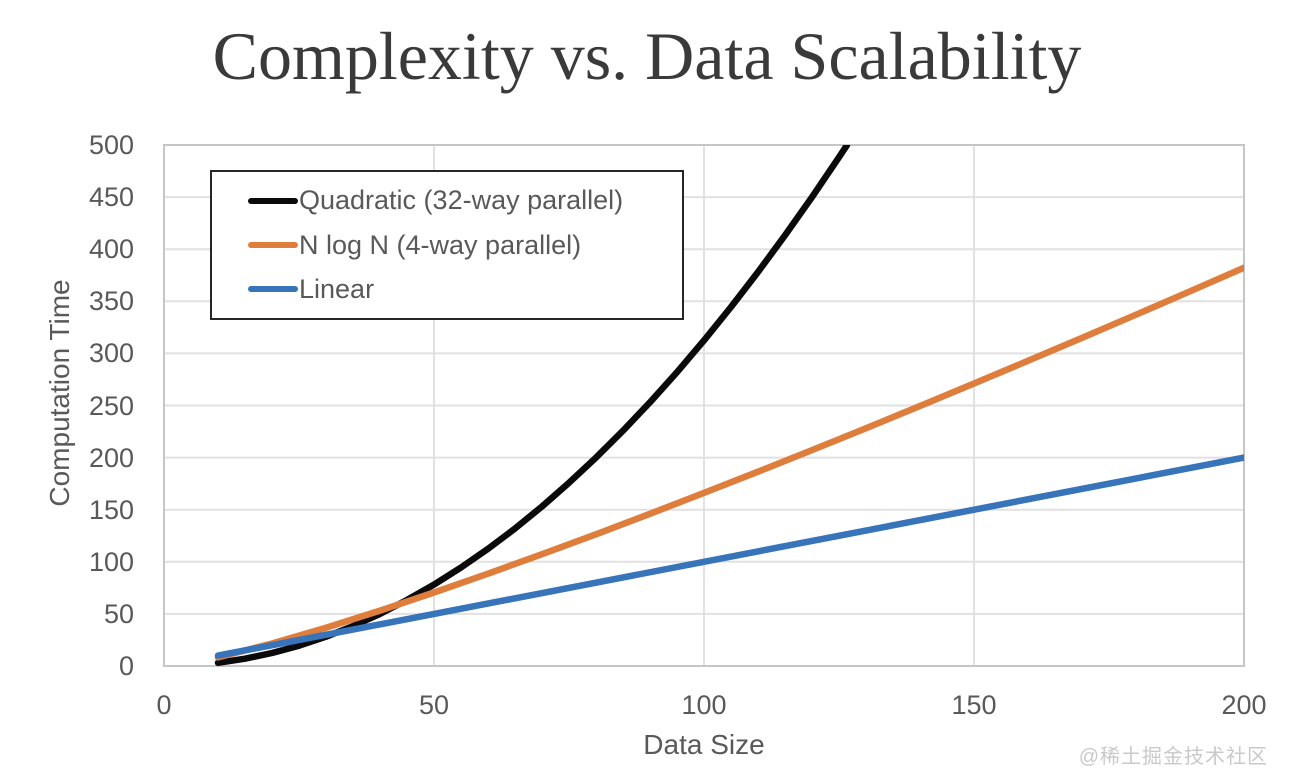 The height and width of the screenshot is (784, 1294). I want to click on legend-label-linear: Linear, so click(337, 288).